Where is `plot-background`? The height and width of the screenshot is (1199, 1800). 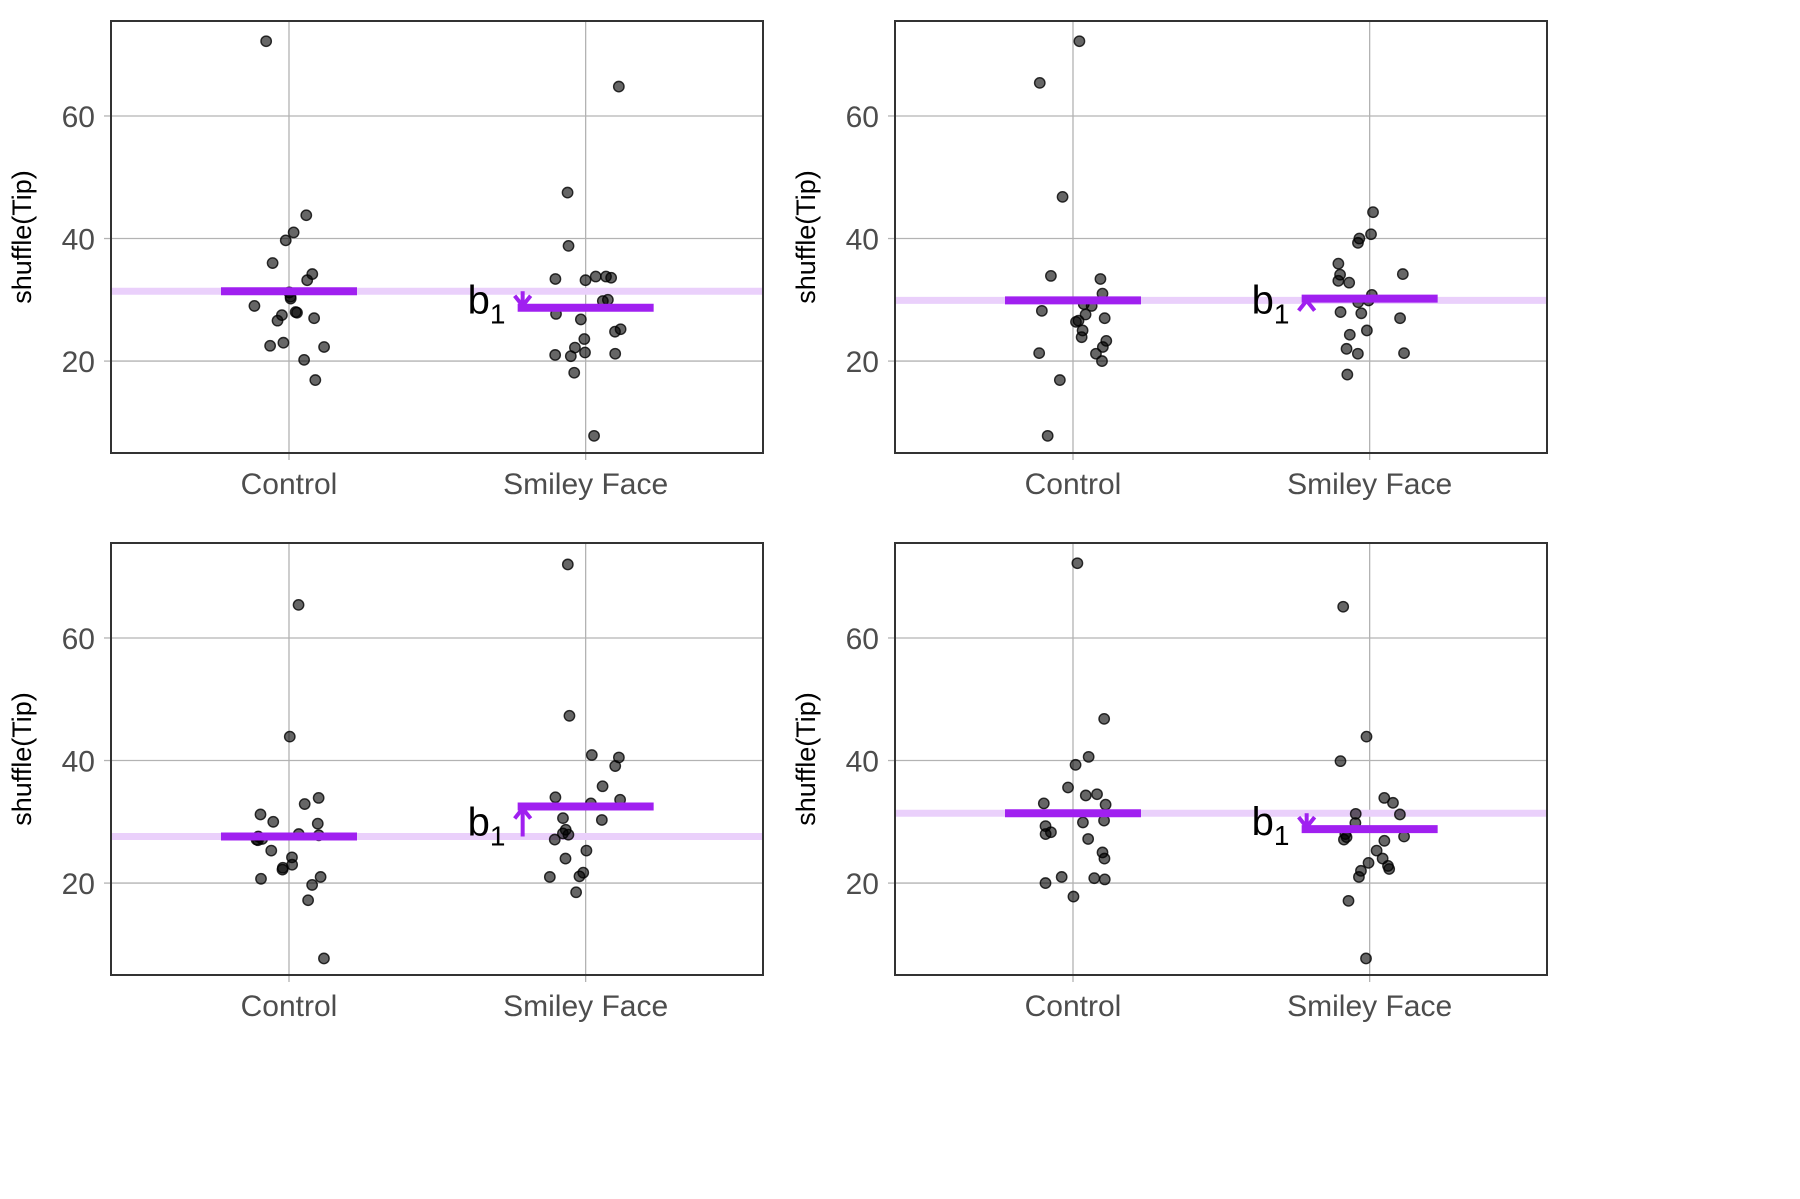
plot-background is located at coordinates (437, 759).